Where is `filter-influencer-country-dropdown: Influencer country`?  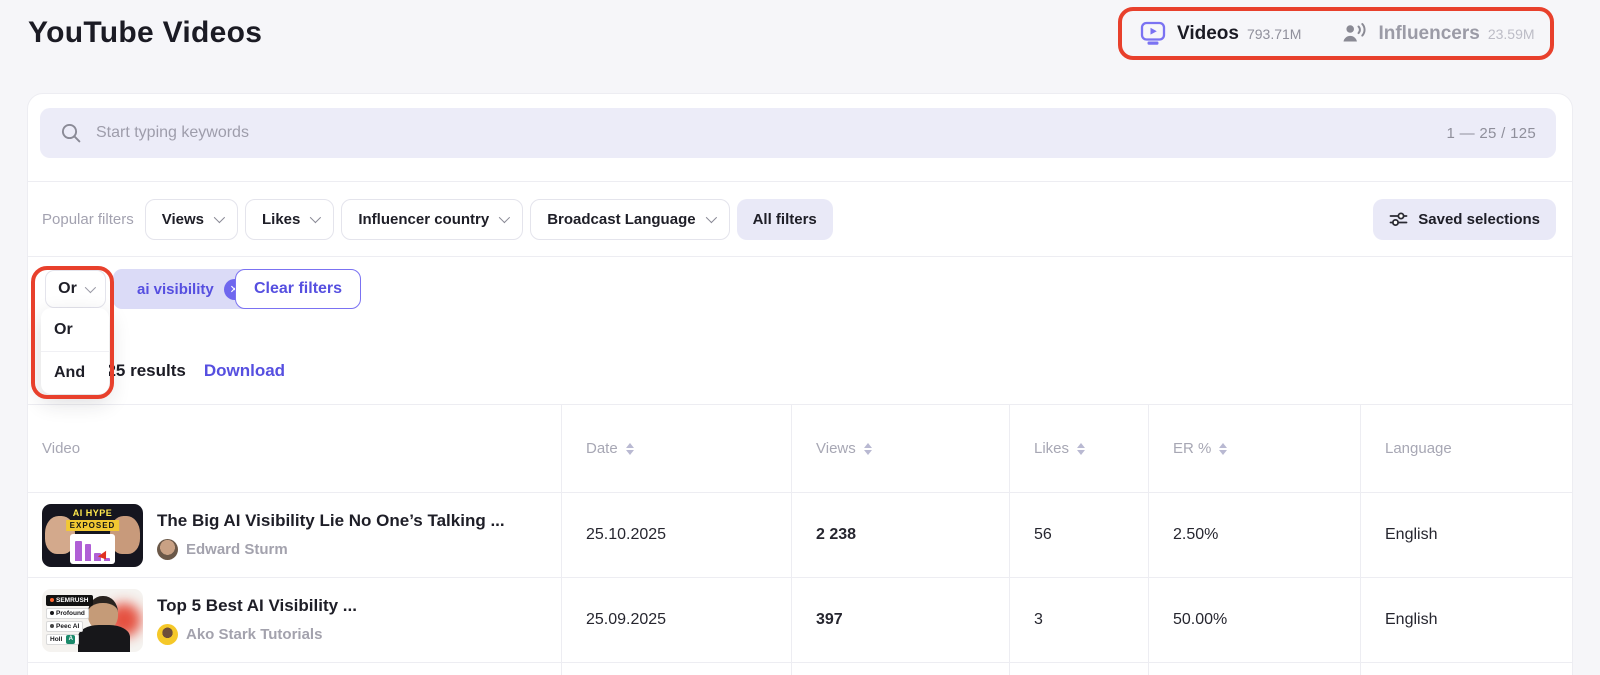 filter-influencer-country-dropdown: Influencer country is located at coordinates (432, 219).